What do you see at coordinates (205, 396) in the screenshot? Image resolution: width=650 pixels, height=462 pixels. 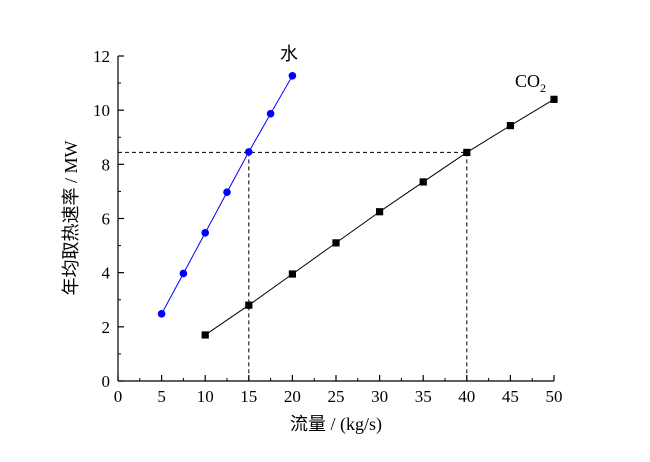 I see `x-tick-label: 10` at bounding box center [205, 396].